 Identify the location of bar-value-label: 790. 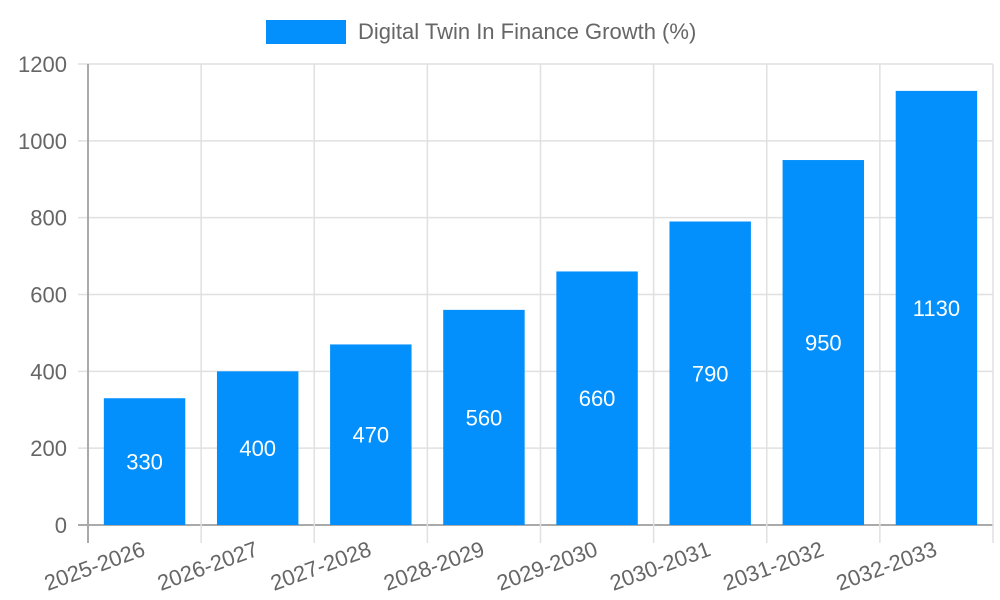
(710, 373).